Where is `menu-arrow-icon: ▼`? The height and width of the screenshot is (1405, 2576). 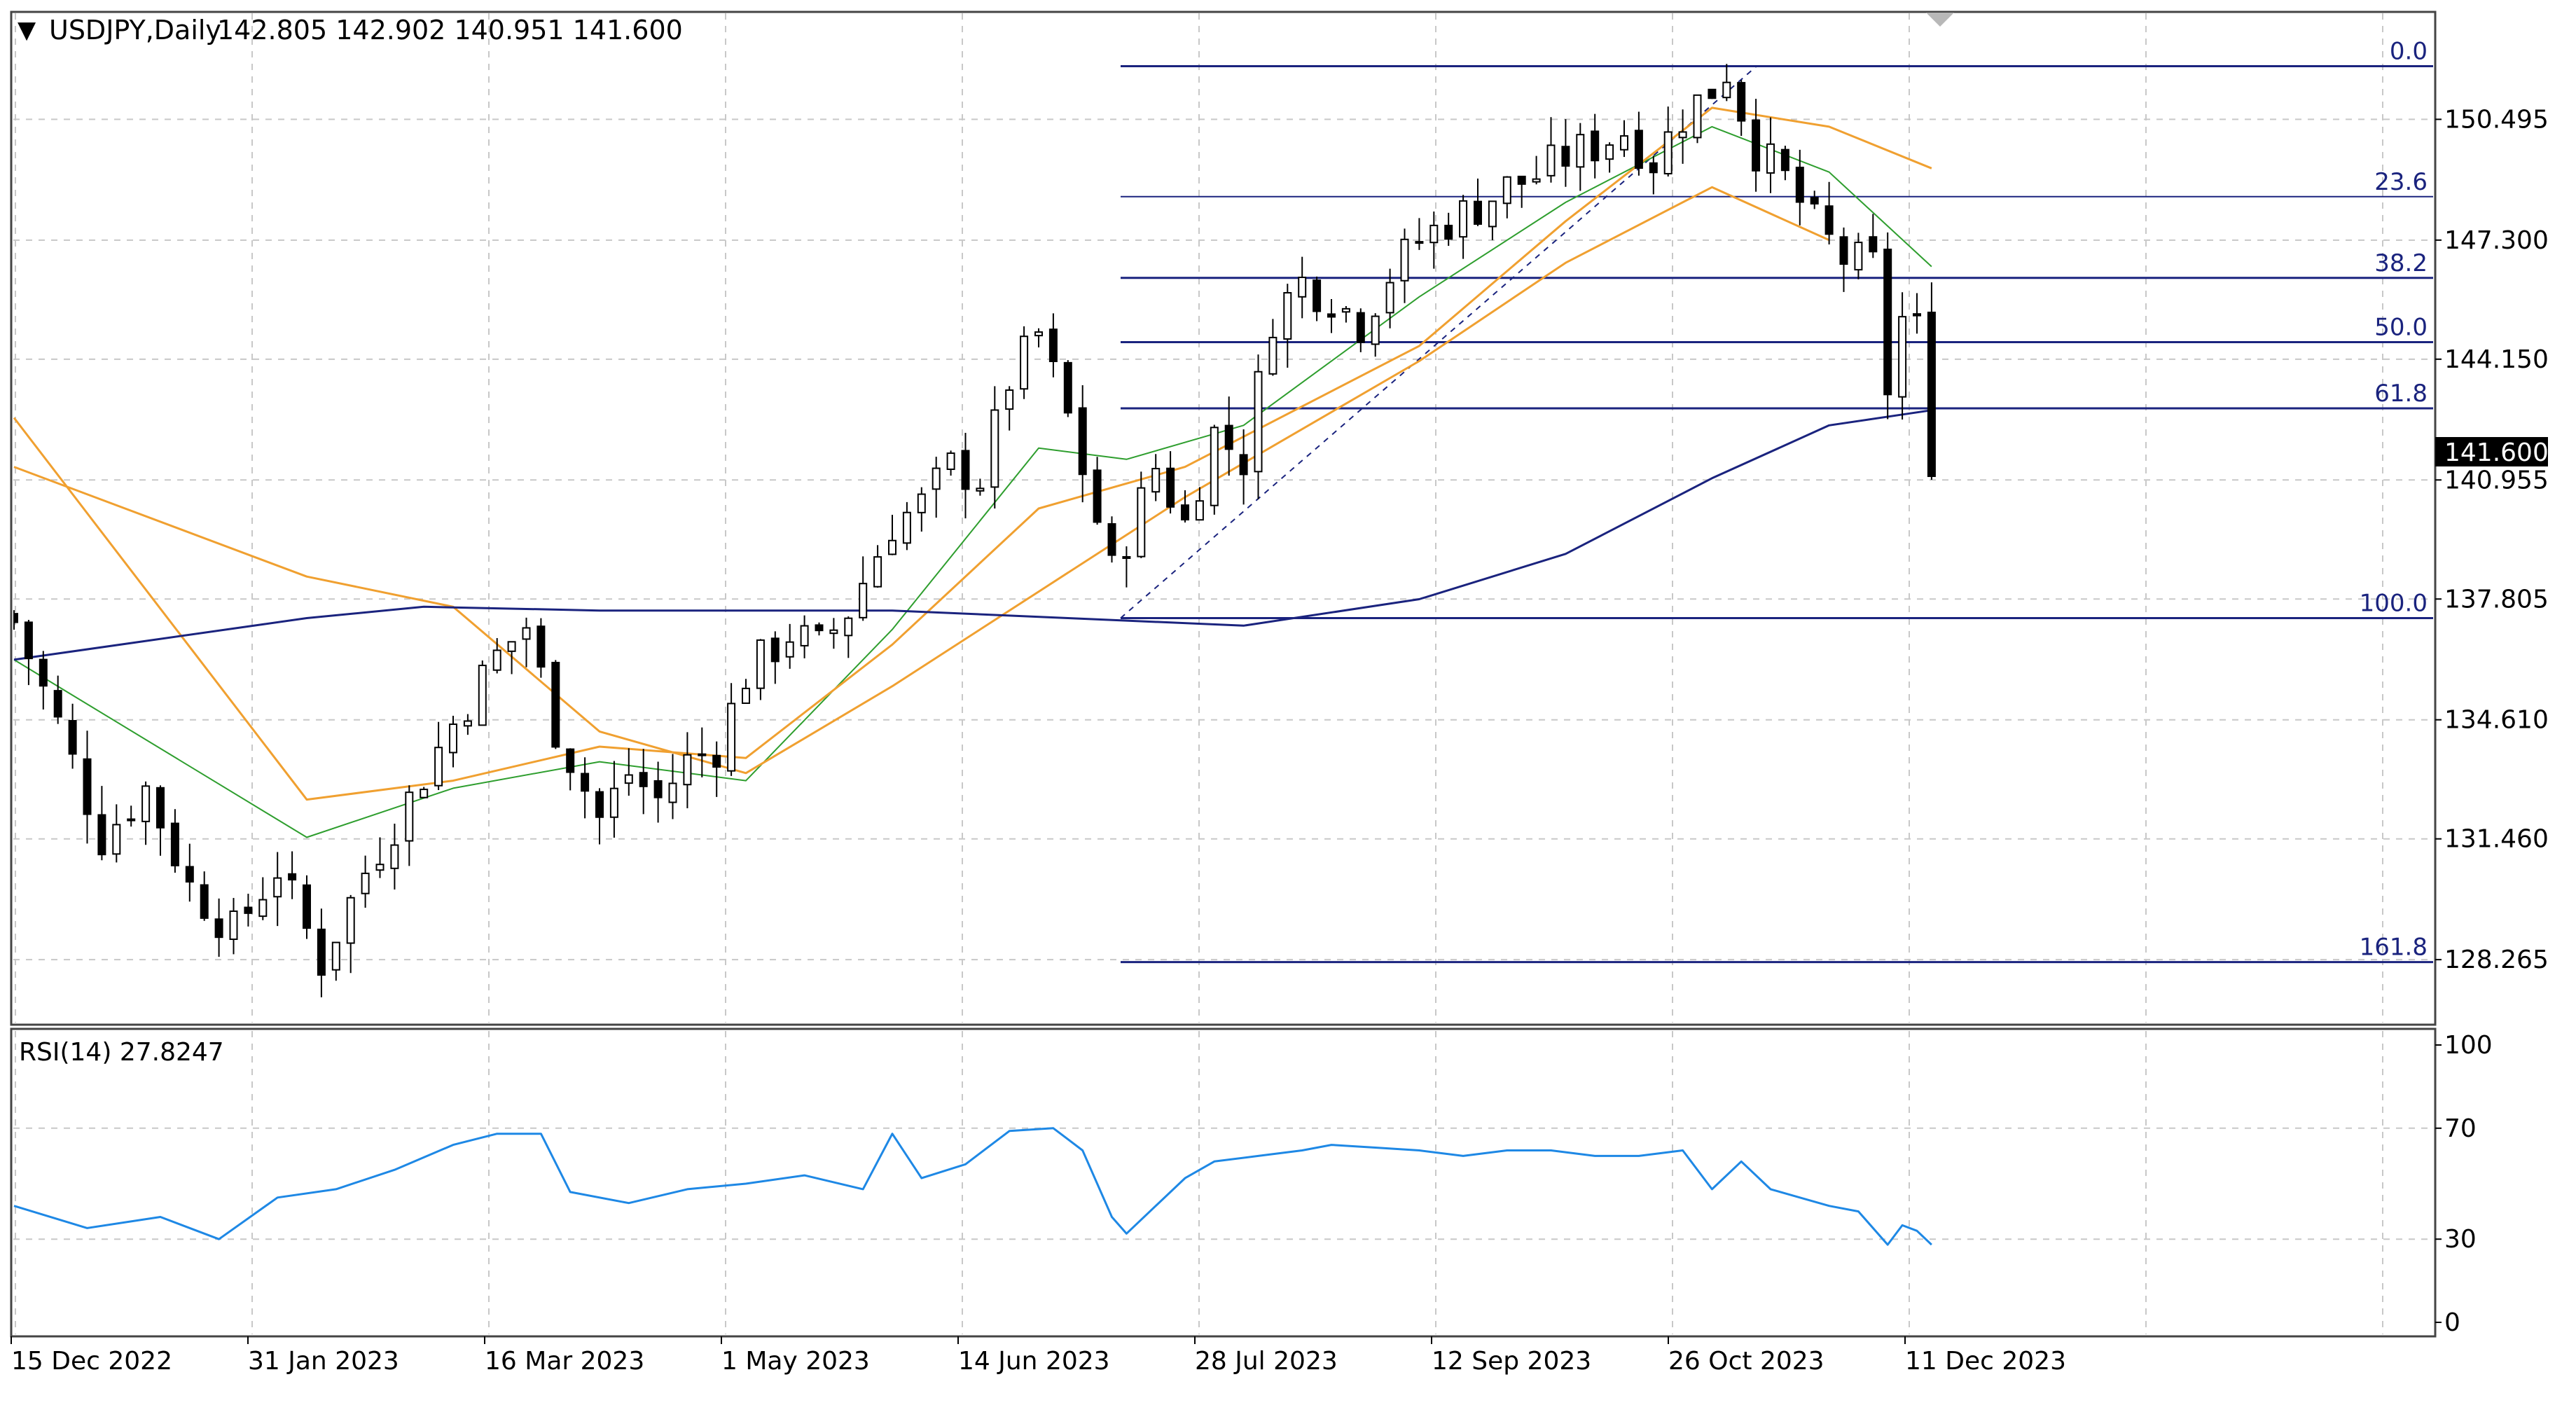
menu-arrow-icon: ▼ is located at coordinates (27, 30).